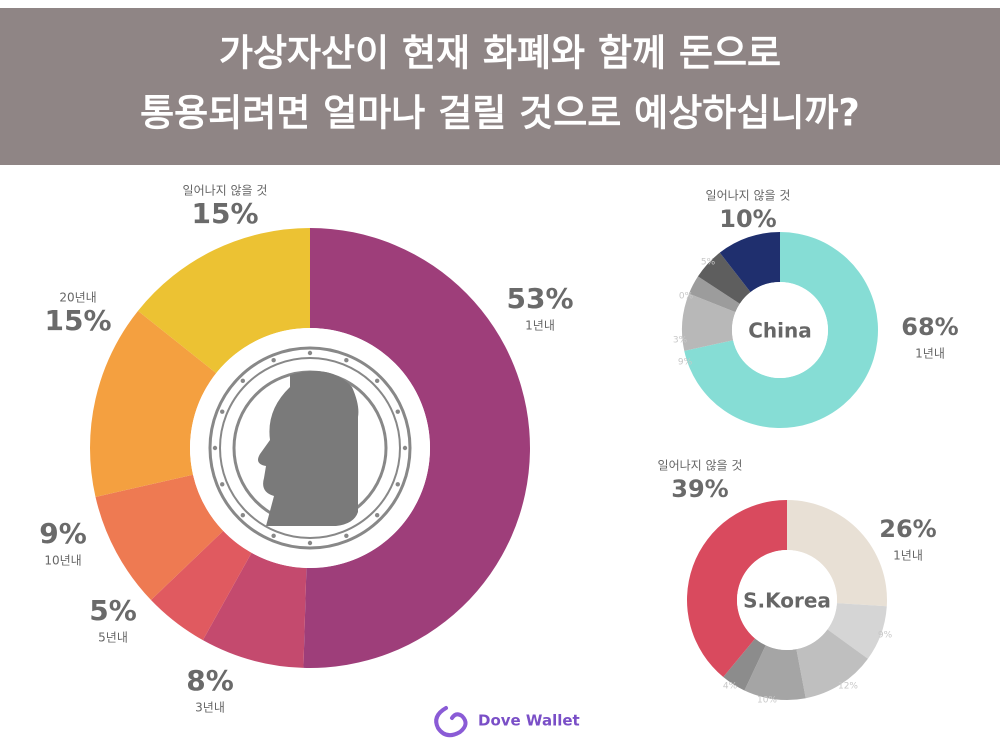 This screenshot has height=750, width=1000. Describe the element at coordinates (62, 561) in the screenshot. I see `category-label: 10년내` at that location.